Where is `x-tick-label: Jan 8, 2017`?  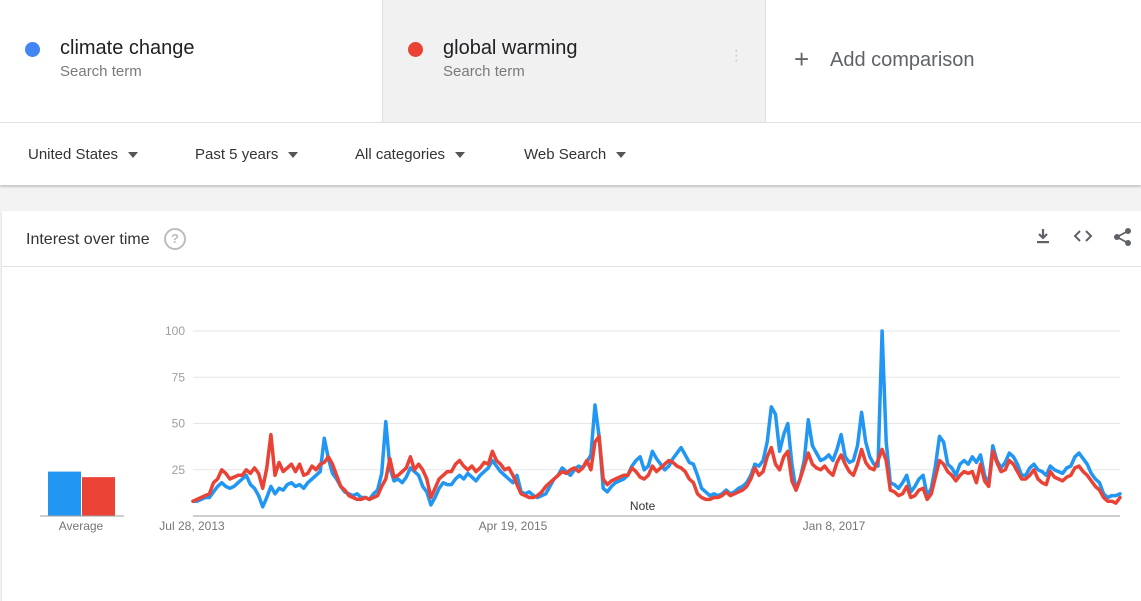 x-tick-label: Jan 8, 2017 is located at coordinates (834, 526).